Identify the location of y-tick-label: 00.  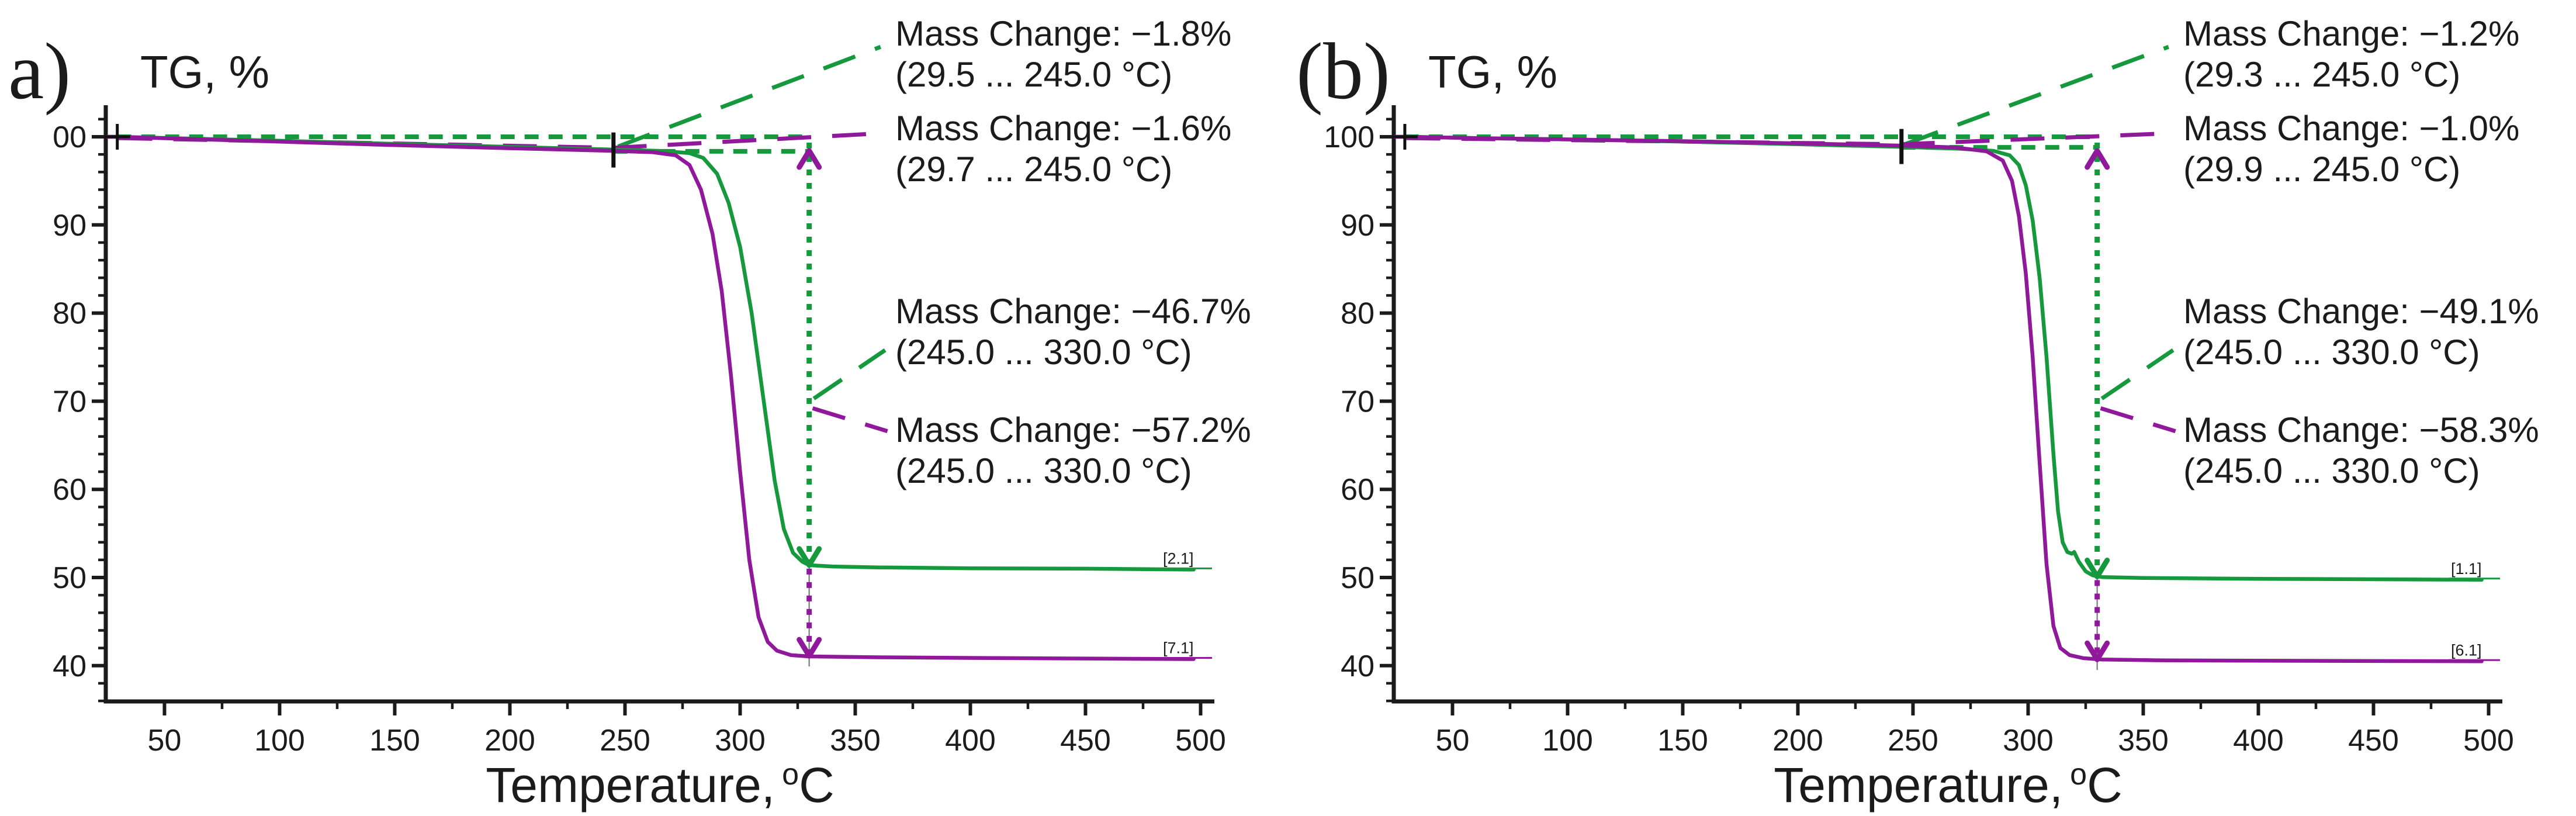
(69, 137).